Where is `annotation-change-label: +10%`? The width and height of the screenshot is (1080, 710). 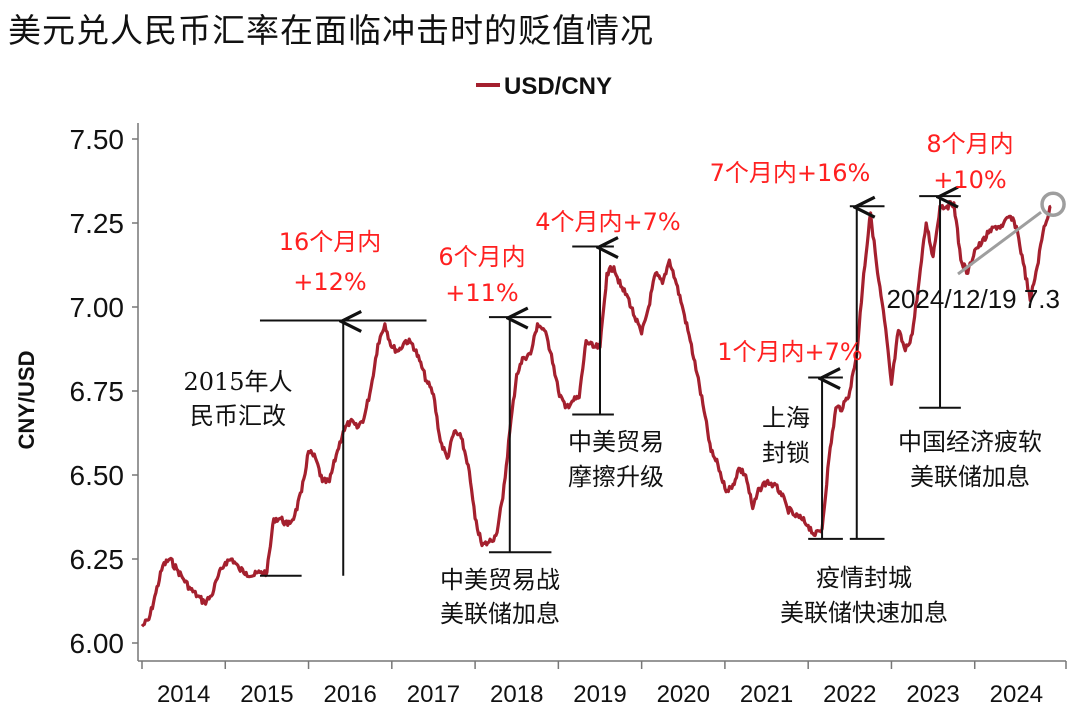
annotation-change-label: +10% is located at coordinates (969, 180).